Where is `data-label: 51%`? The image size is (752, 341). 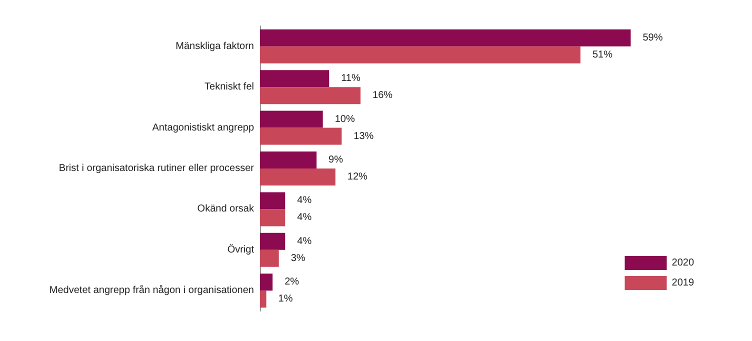 data-label: 51% is located at coordinates (602, 54).